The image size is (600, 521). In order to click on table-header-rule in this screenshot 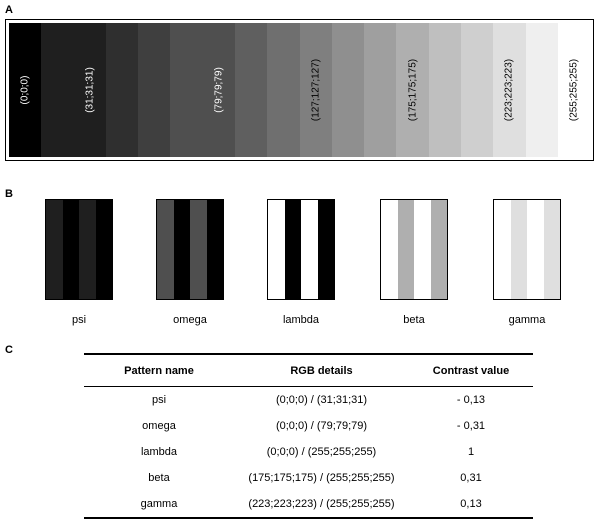, I will do `click(308, 386)`.